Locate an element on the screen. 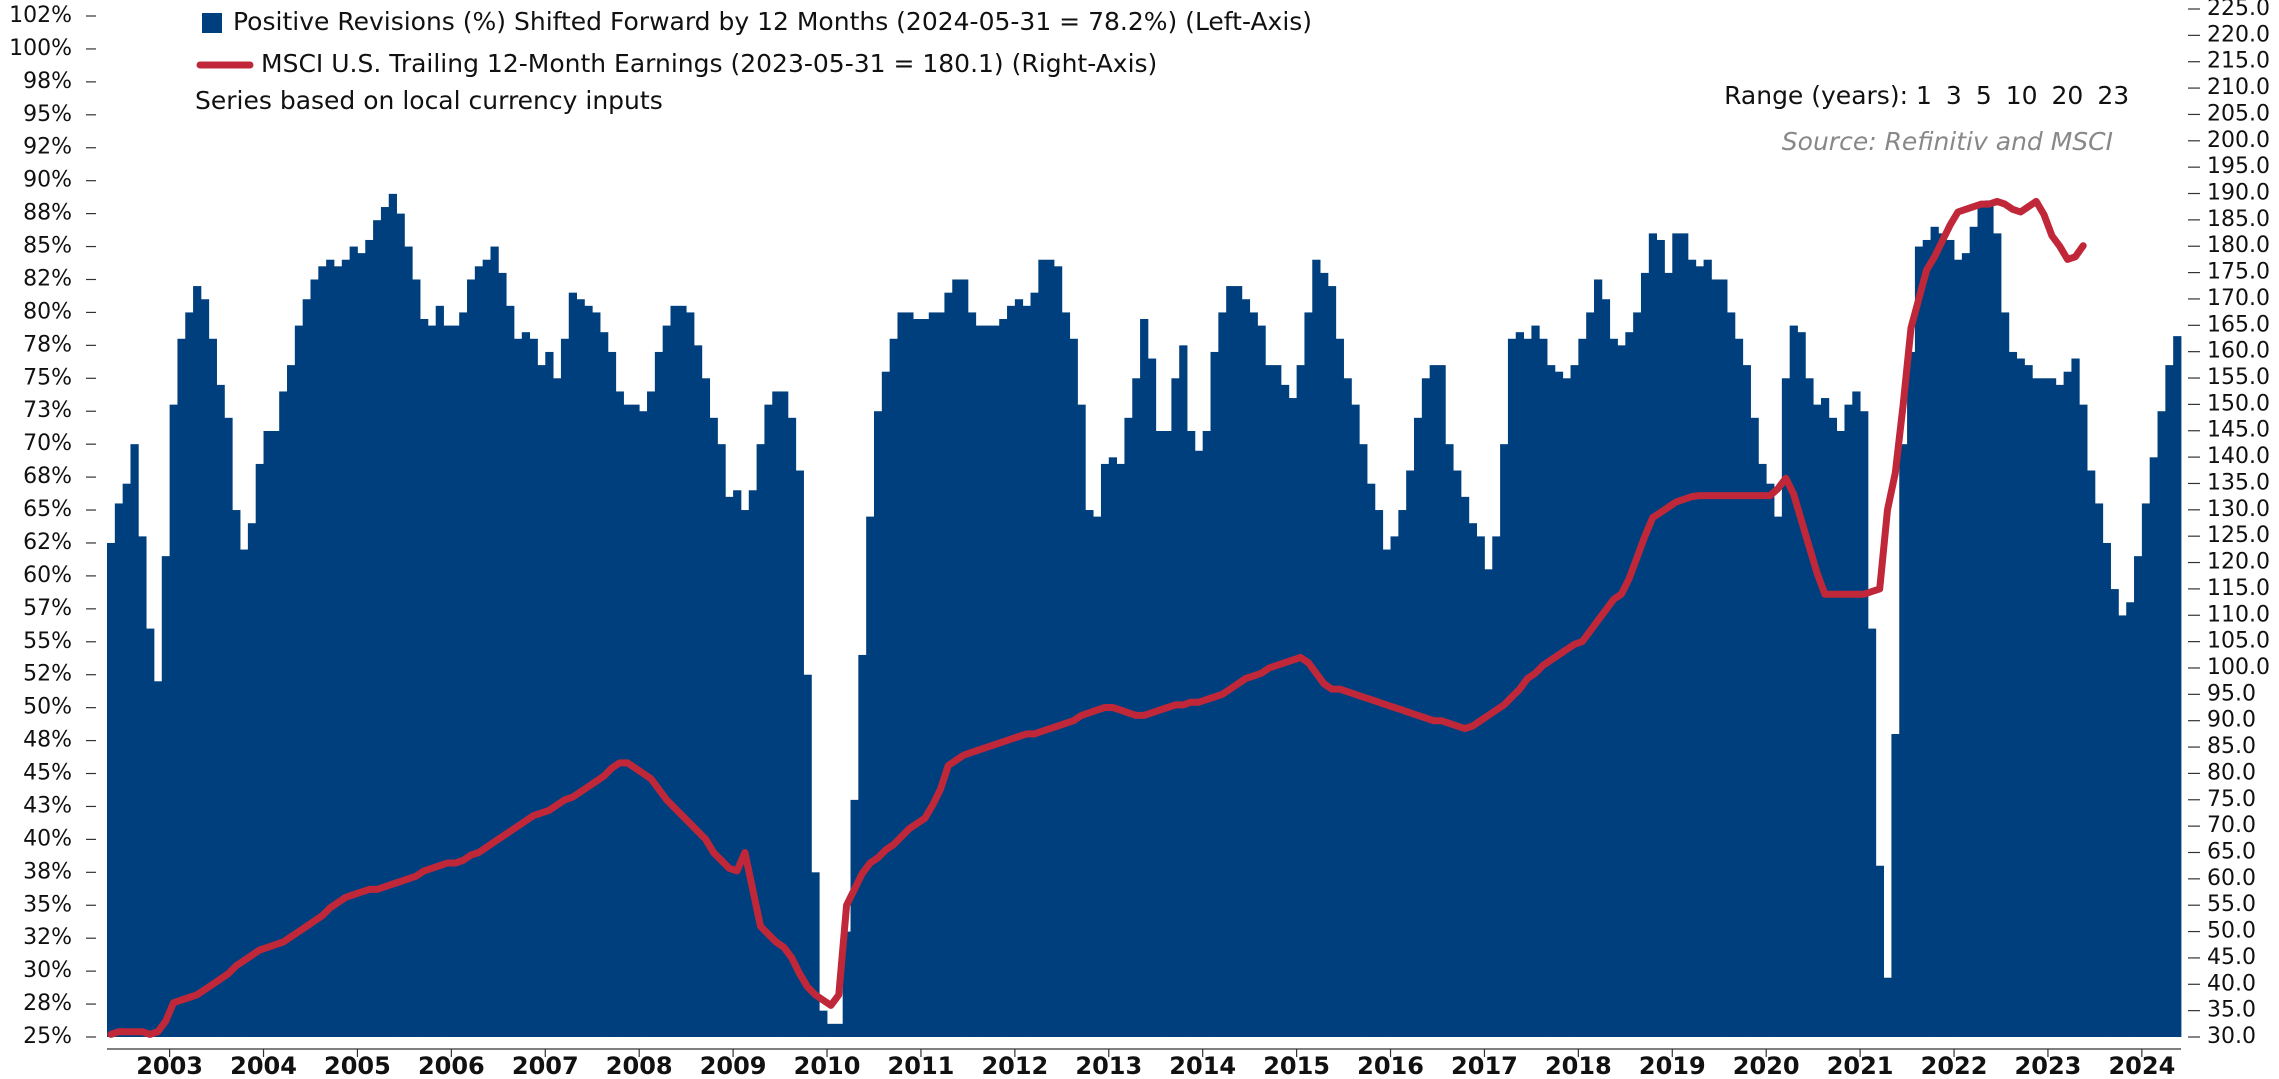  x-tick-label: 2012 is located at coordinates (1014, 1065).